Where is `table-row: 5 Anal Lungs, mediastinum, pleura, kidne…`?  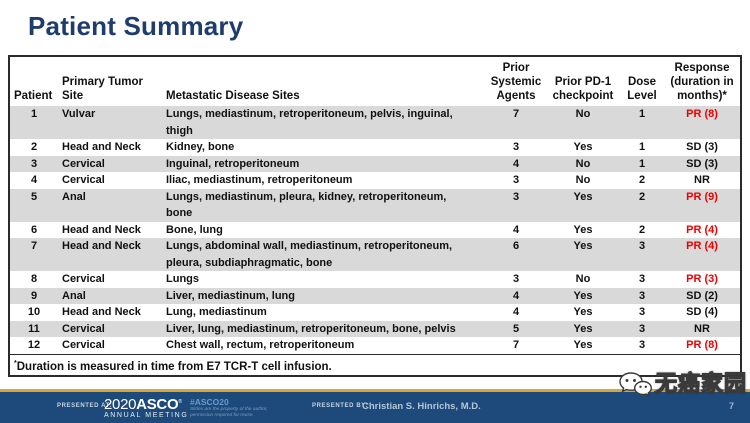
table-row: 5 Anal Lungs, mediastinum, pleura, kidne… is located at coordinates (375, 205).